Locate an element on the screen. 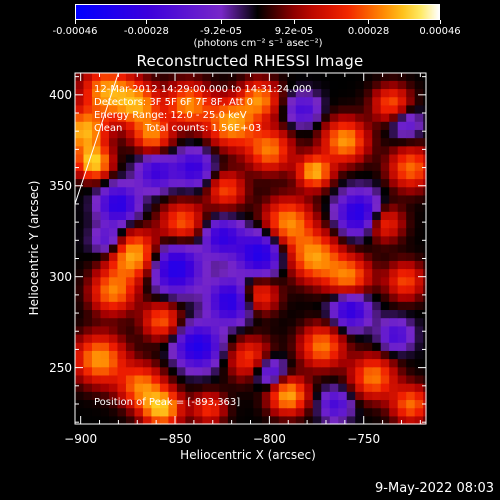  chart-title: Reconstructed RHESSI Image is located at coordinates (250, 61).